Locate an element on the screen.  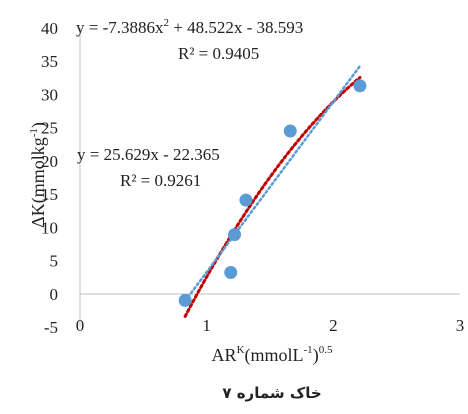
y-tick-labels: -5 0 5 10 15 20 25 30 35 40 is located at coordinates (49, 178).